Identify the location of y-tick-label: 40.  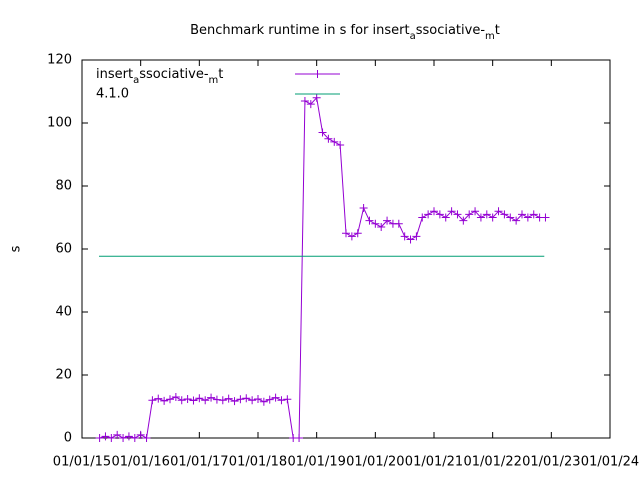
(63, 312).